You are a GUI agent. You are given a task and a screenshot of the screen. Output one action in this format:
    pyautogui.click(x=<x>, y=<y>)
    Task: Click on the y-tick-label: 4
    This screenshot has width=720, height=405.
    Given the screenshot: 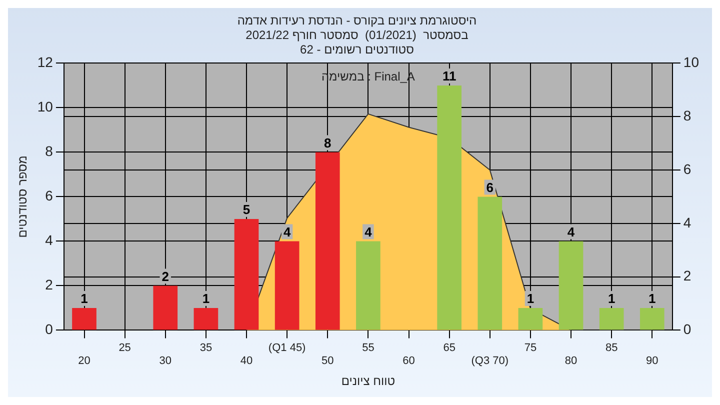 What is the action you would take?
    pyautogui.click(x=49, y=240)
    